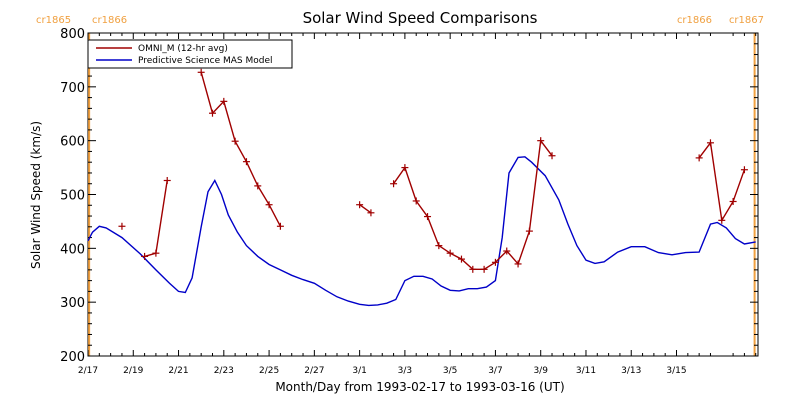  Describe the element at coordinates (183, 49) in the screenshot. I see `legend-label-omni: OMNI_M (12-hr avg)` at that location.